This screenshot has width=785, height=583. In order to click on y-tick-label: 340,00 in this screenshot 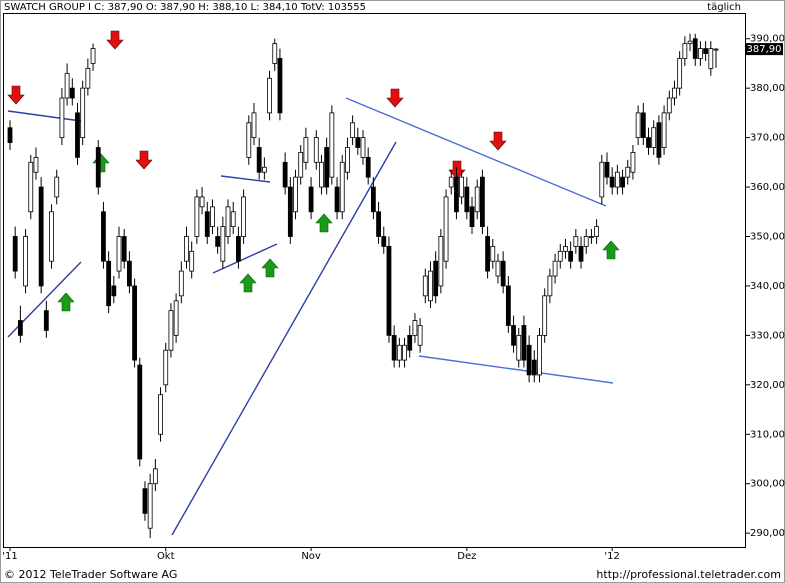, I will do `click(767, 286)`.